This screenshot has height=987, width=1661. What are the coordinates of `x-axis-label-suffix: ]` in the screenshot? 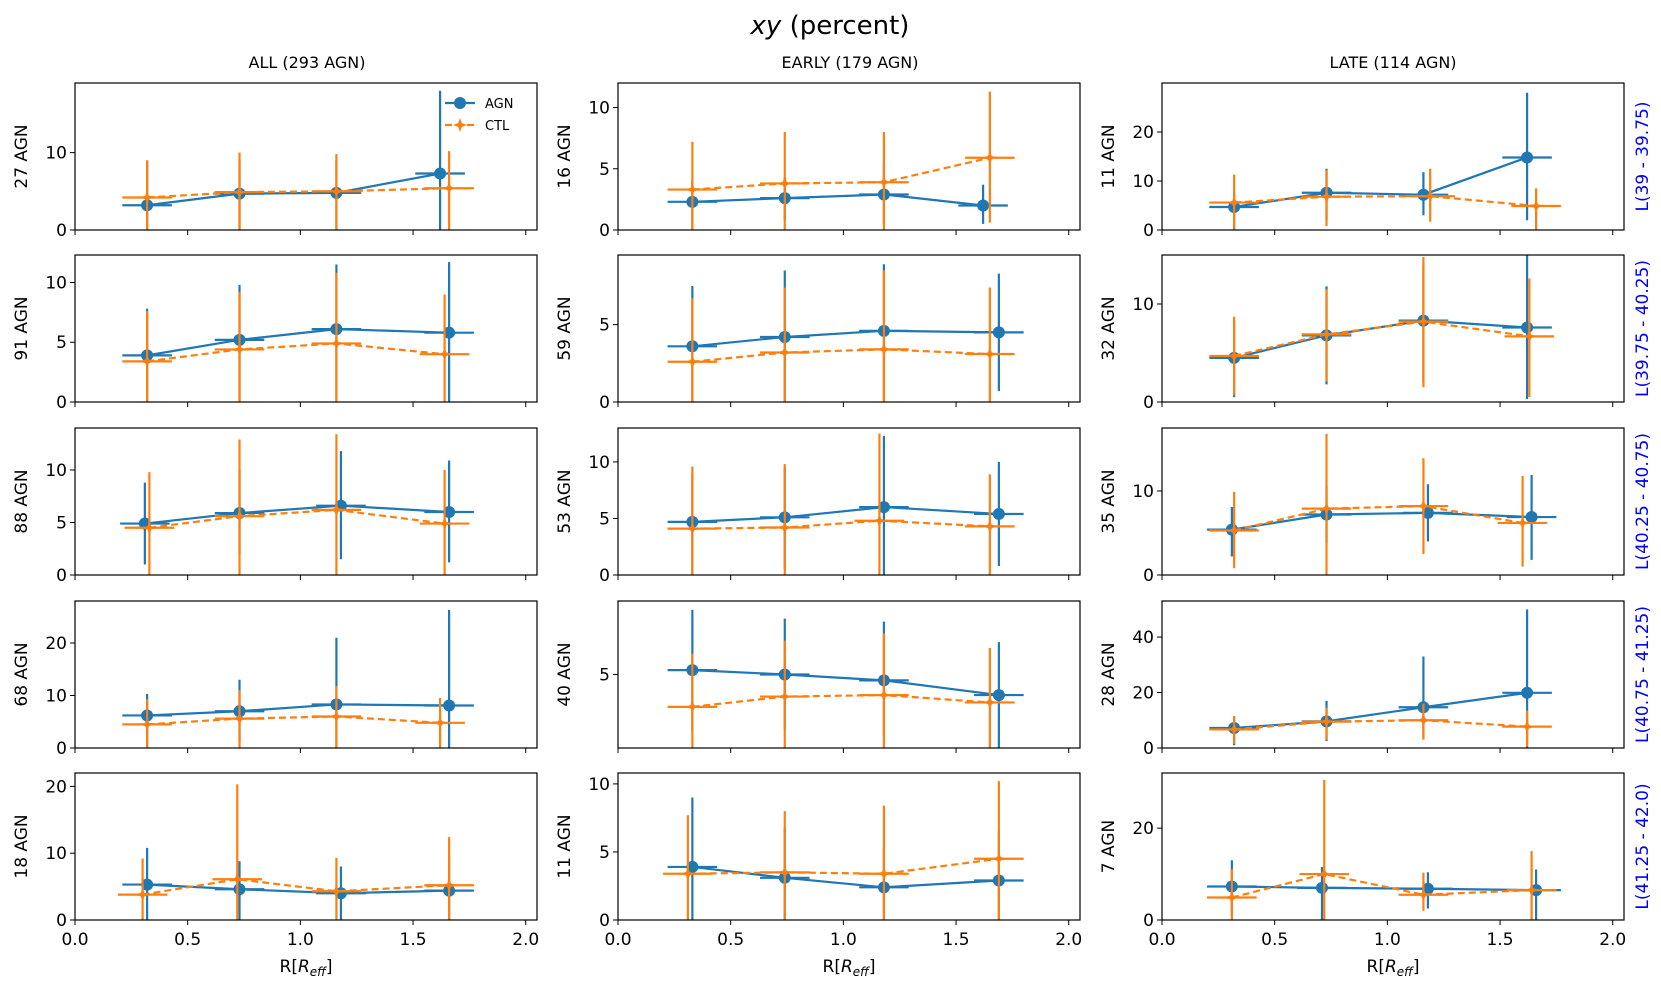 It's located at (1416, 967).